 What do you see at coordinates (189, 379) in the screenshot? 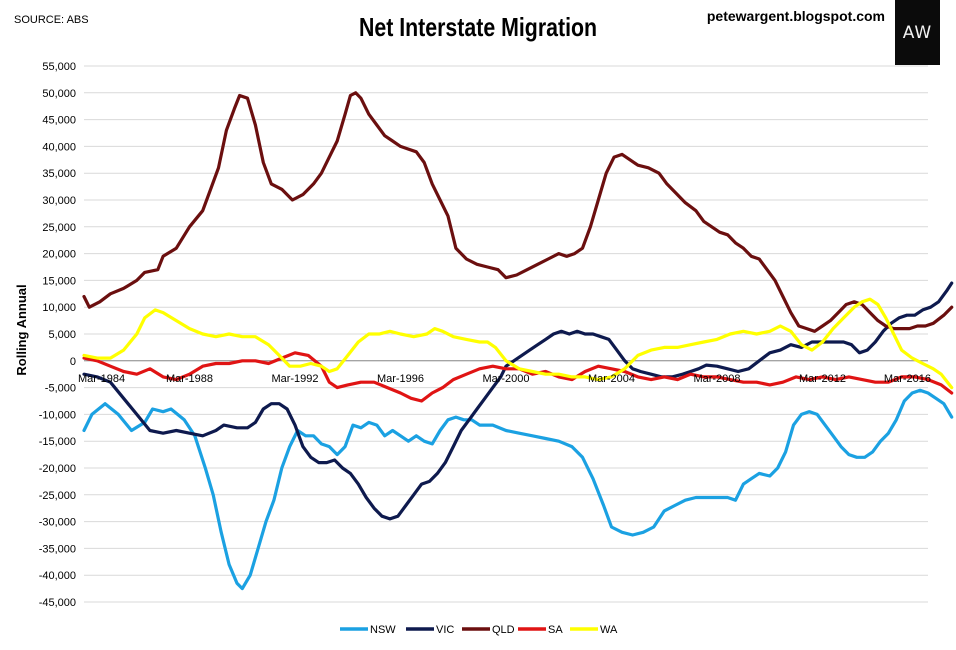
I see `x-tick-label: Mar-1988` at bounding box center [189, 379].